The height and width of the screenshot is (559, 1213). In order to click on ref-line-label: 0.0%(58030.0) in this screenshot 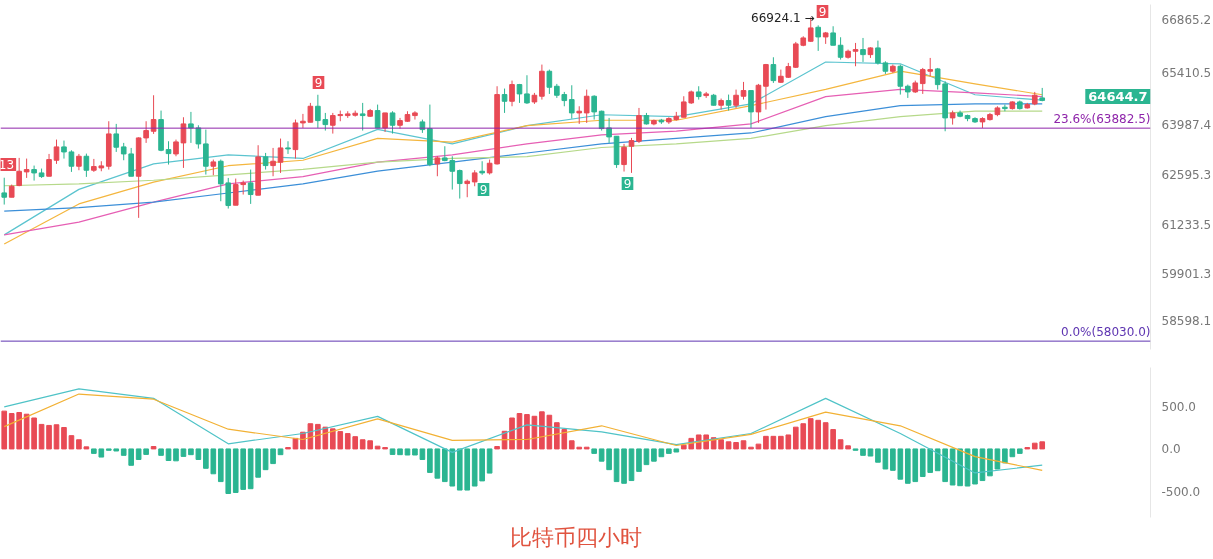, I will do `click(1106, 332)`.